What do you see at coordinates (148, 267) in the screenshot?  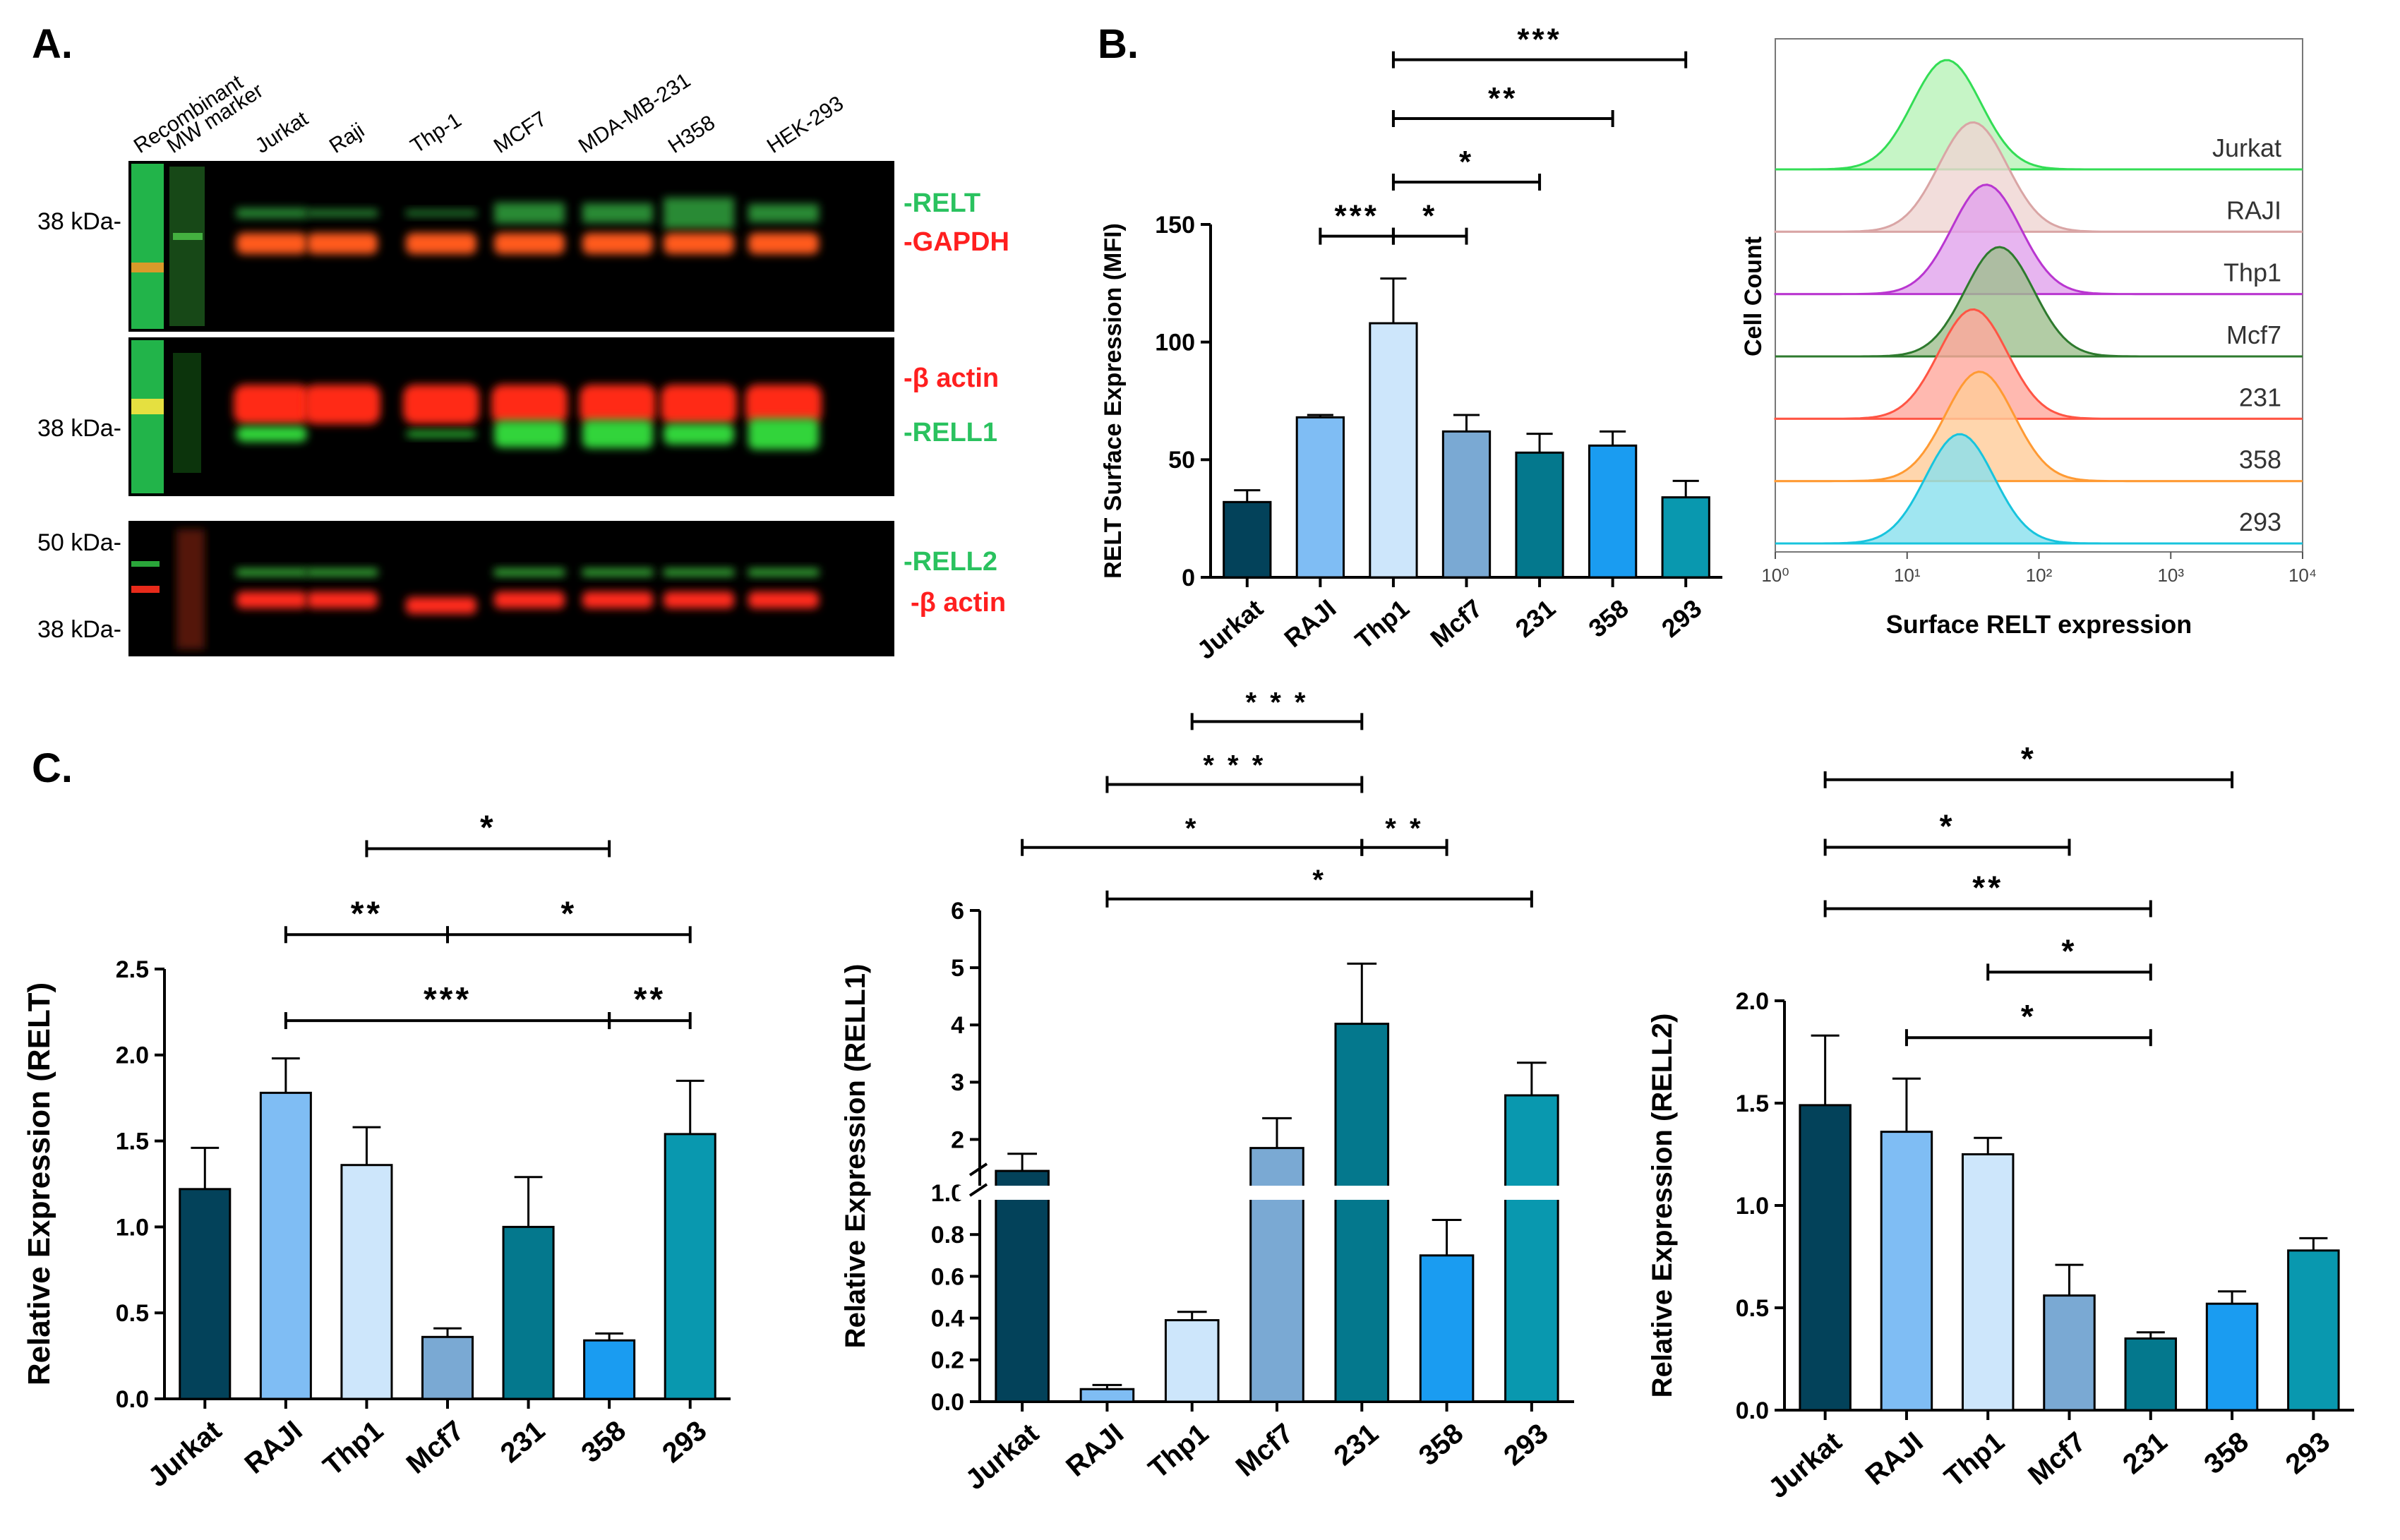 I see `blot1-recombinant-band` at bounding box center [148, 267].